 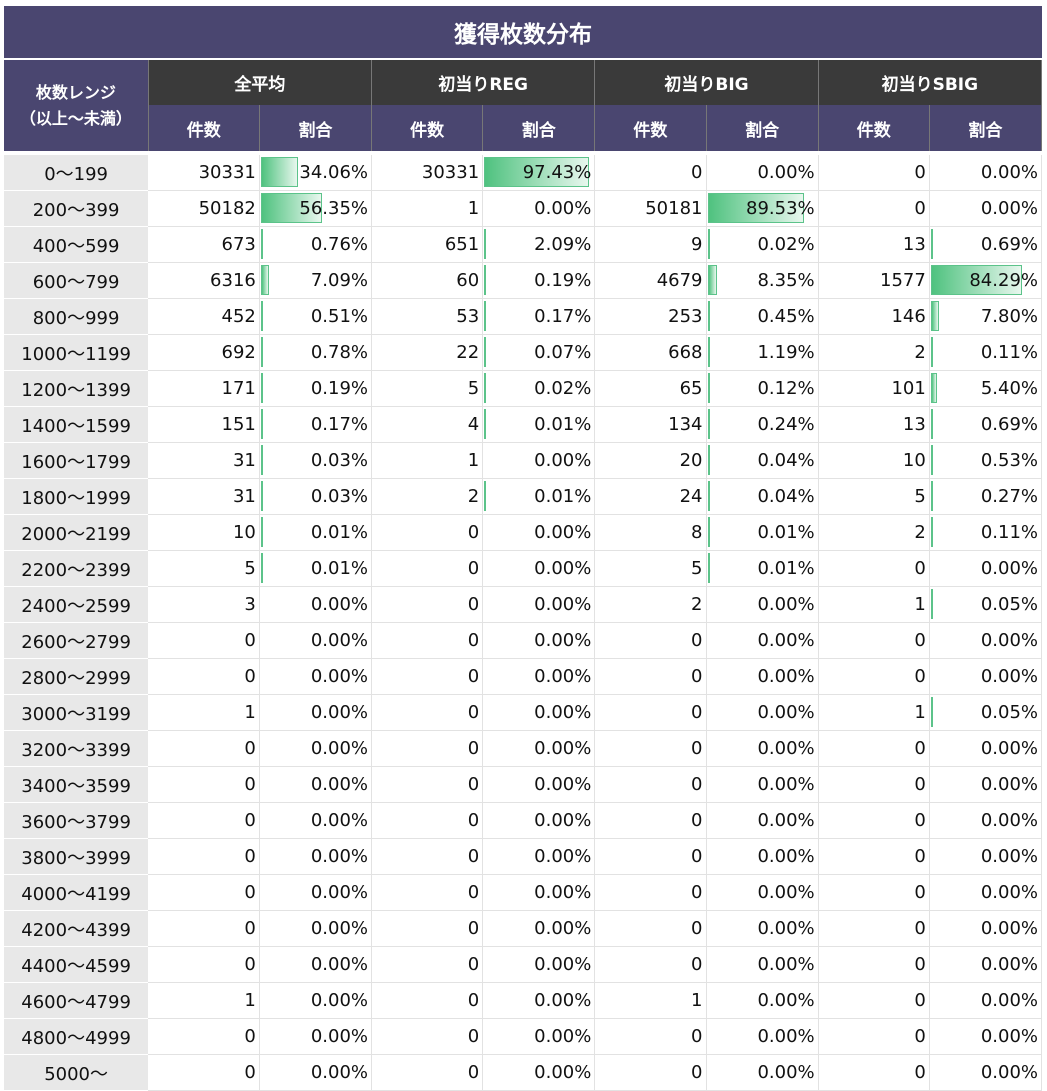 What do you see at coordinates (76, 568) in the screenshot?
I see `range-cell: 2200～2399` at bounding box center [76, 568].